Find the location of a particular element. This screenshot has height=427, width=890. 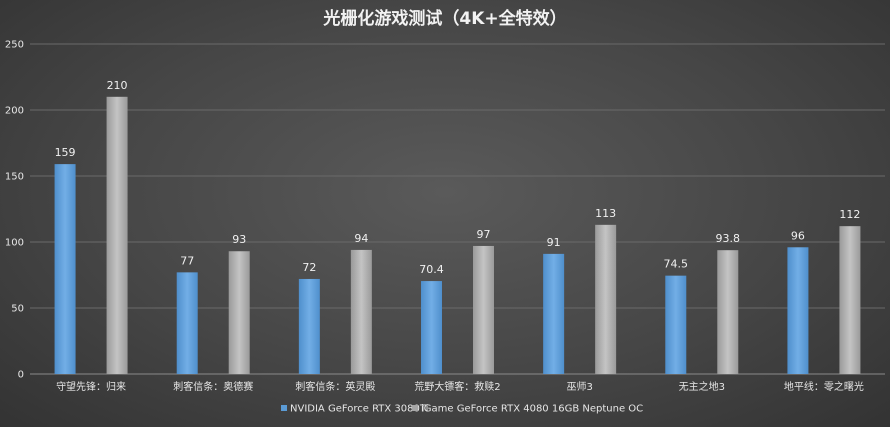

data-label: 159 is located at coordinates (65, 152).